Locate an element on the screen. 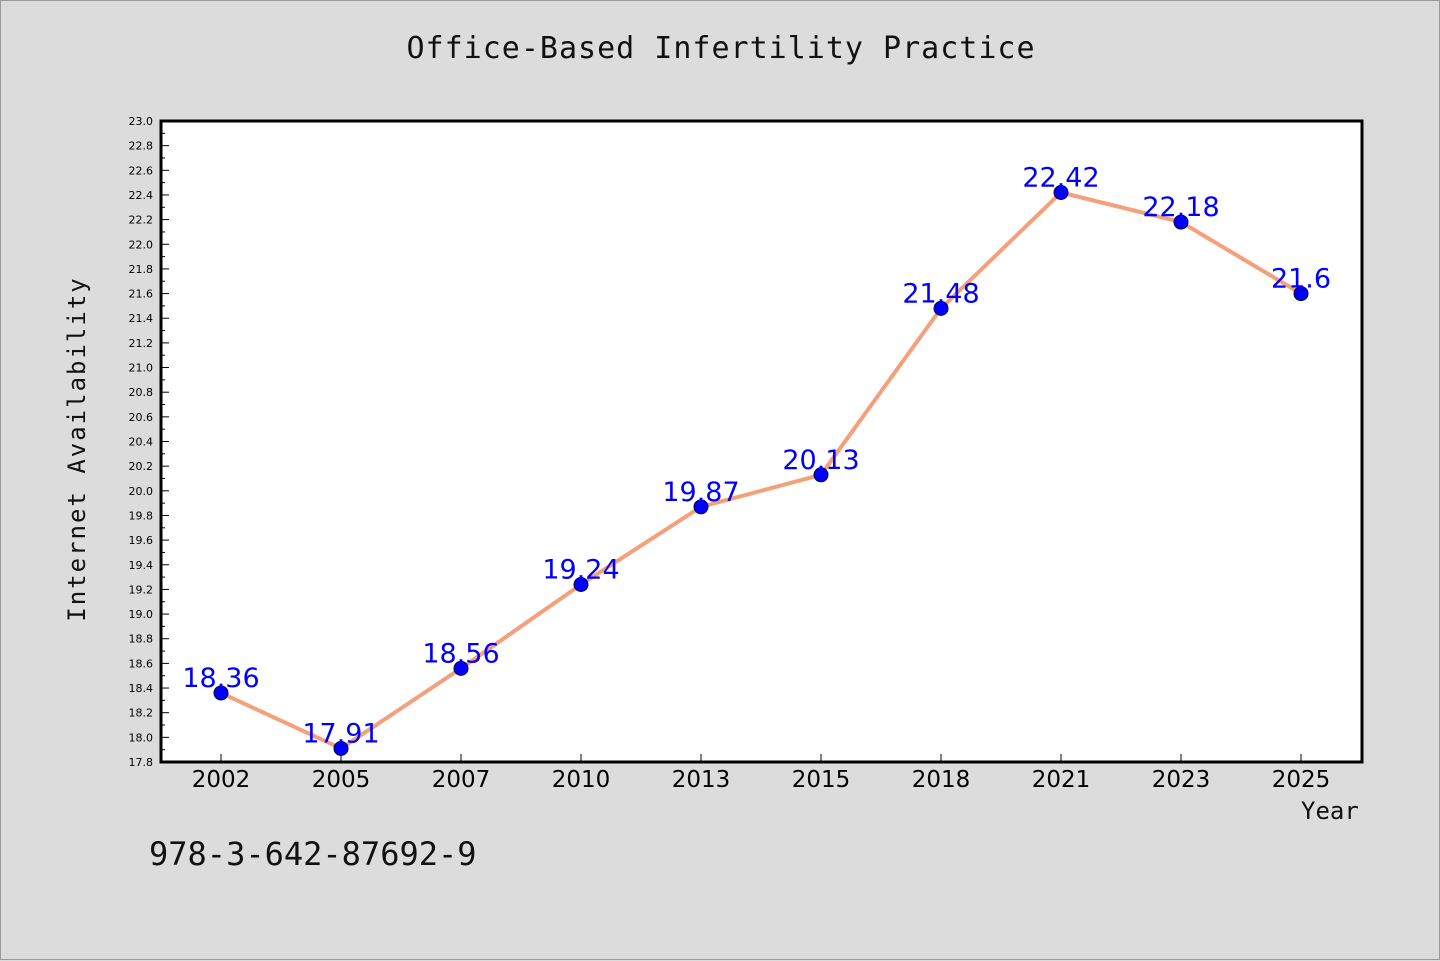 This screenshot has height=961, width=1440. y-tick-label: 21.6 is located at coordinates (141, 294).